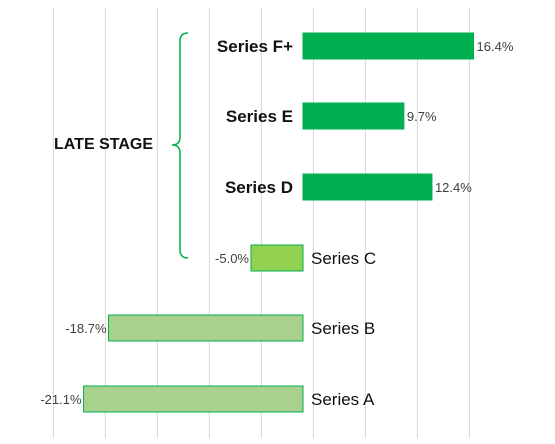  Describe the element at coordinates (180, 145) in the screenshot. I see `late-stage-bracket` at that location.